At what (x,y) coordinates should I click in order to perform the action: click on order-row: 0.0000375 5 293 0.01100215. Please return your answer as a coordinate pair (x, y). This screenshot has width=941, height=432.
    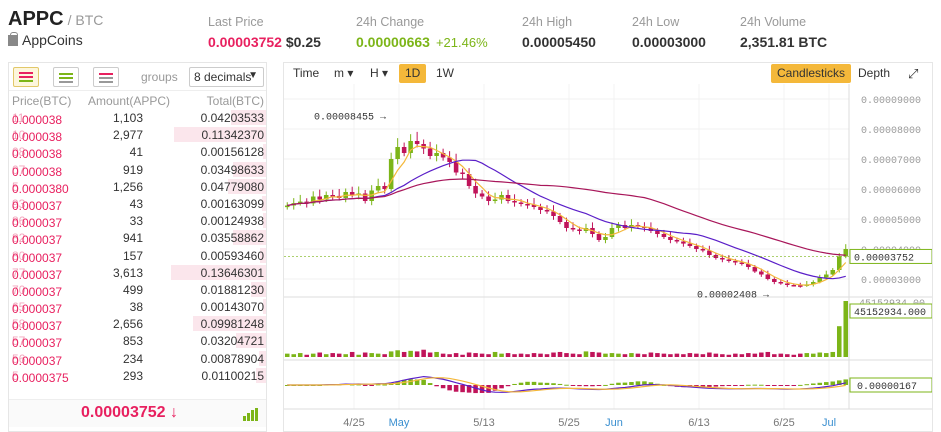
    Looking at the image, I should click on (137, 376).